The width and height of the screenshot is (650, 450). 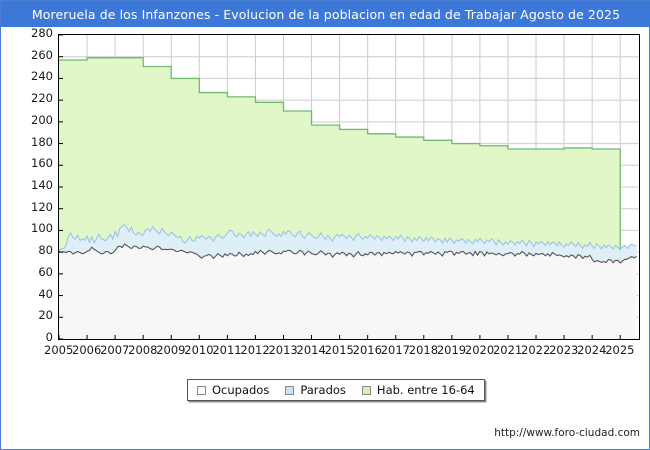 I want to click on x-tick-label: 2020, so click(x=479, y=350).